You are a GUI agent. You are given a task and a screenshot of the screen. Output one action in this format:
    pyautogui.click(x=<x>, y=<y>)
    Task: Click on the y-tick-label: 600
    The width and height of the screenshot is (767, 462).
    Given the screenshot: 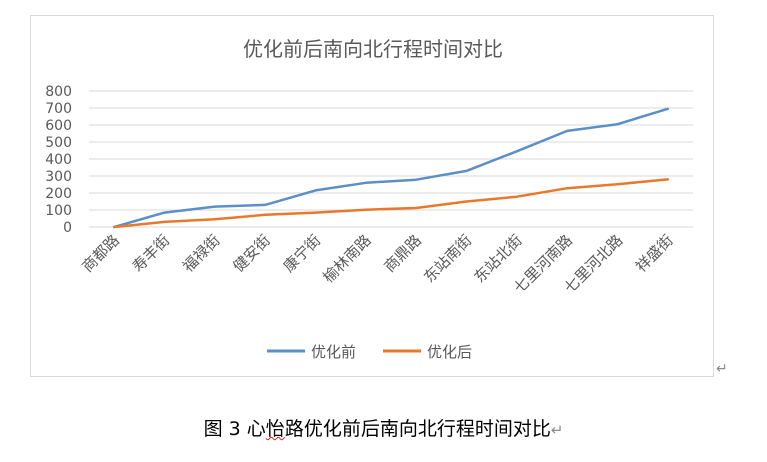 What is the action you would take?
    pyautogui.click(x=58, y=126)
    